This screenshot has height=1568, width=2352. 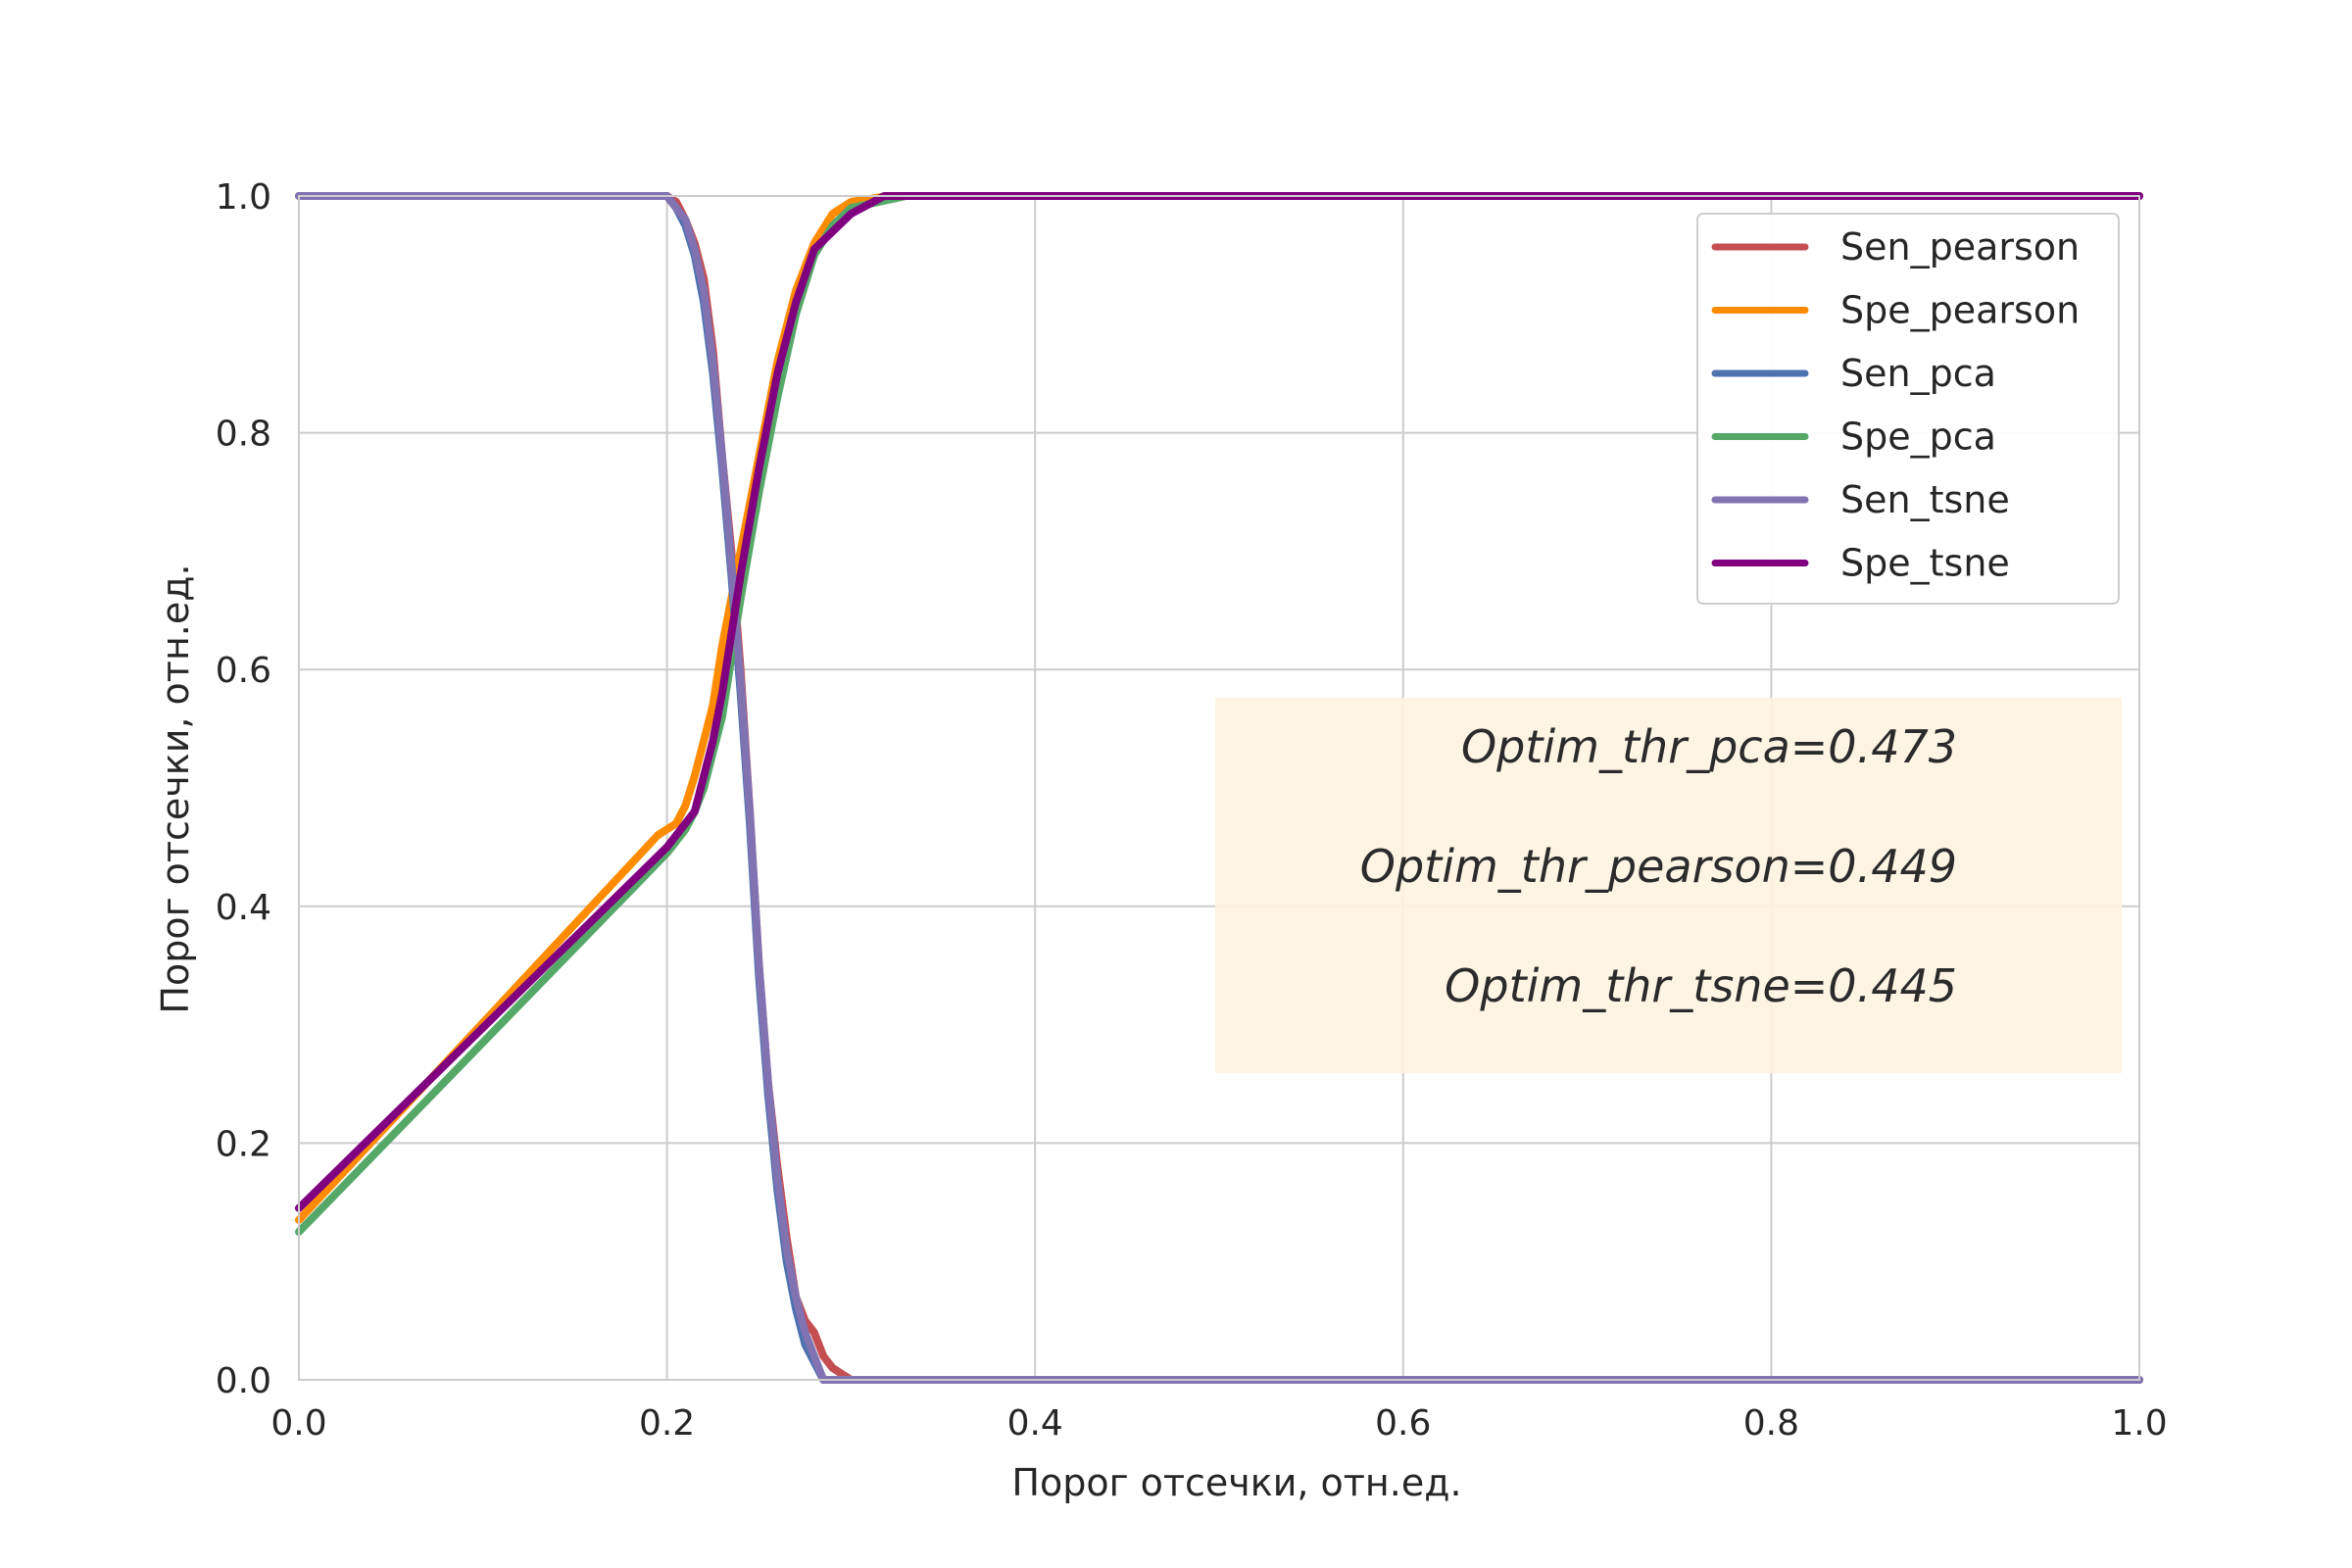 I want to click on annotation-box-bg, so click(x=1668, y=885).